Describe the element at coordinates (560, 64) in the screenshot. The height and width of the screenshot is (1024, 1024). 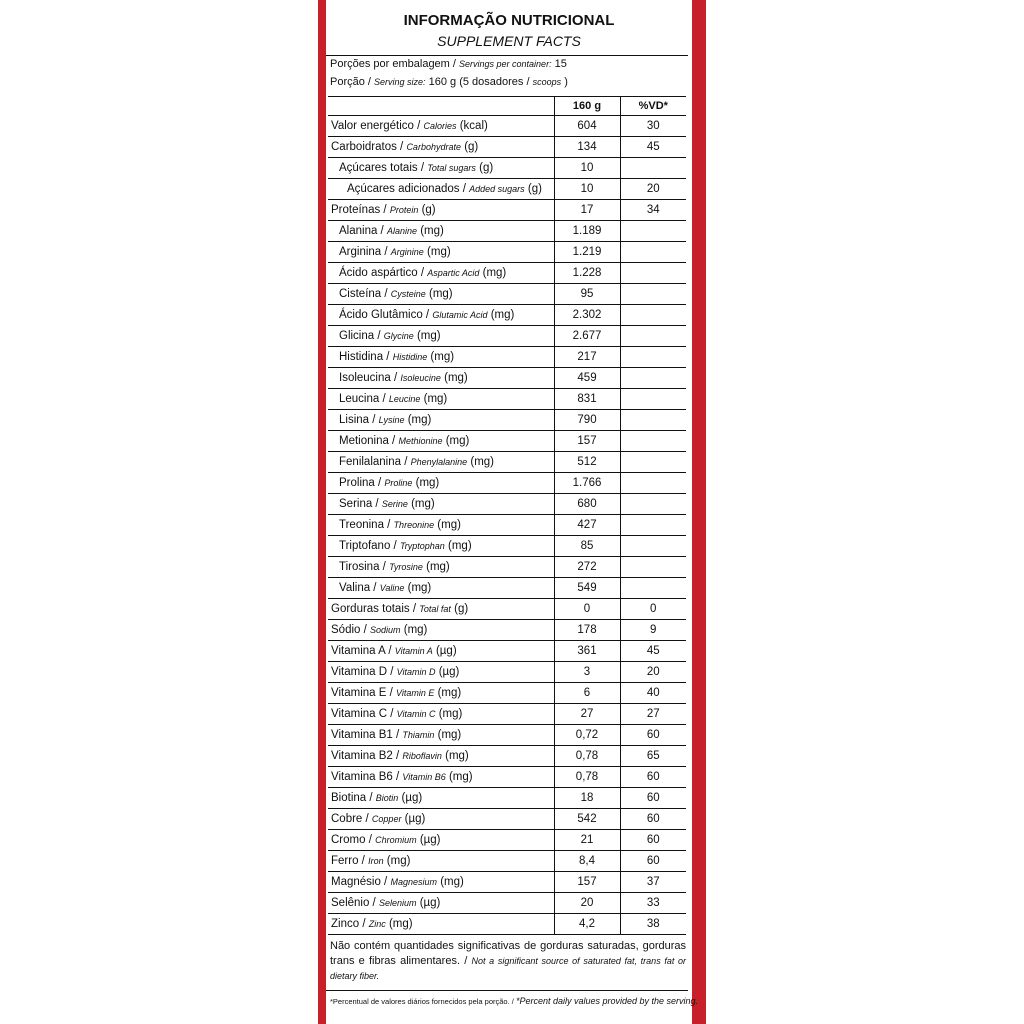
I see `servings-text: 15` at that location.